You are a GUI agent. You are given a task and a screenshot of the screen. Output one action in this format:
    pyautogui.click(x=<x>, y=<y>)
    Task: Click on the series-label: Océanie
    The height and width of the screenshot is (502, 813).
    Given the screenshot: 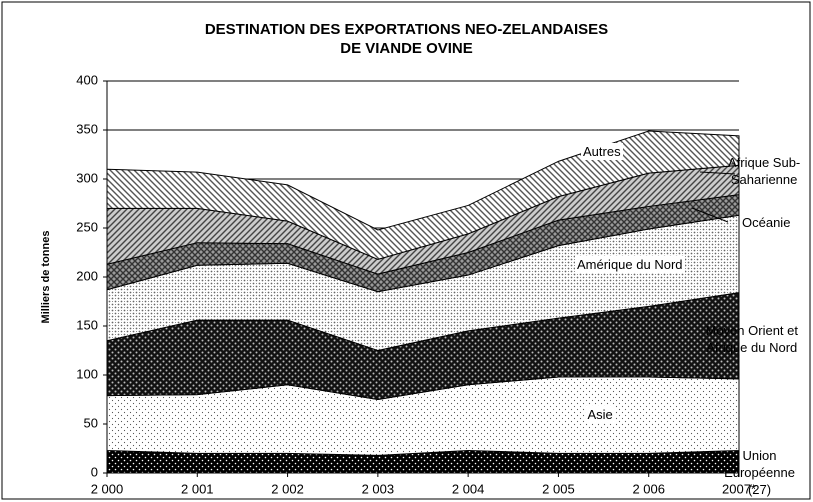 What is the action you would take?
    pyautogui.click(x=766, y=222)
    